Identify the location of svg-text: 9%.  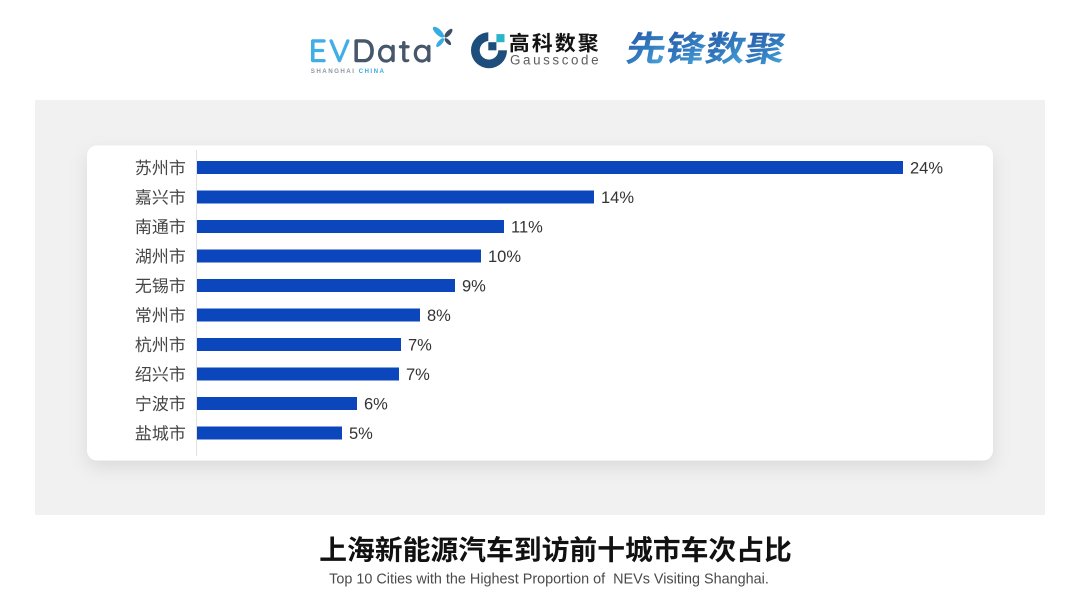
(474, 286).